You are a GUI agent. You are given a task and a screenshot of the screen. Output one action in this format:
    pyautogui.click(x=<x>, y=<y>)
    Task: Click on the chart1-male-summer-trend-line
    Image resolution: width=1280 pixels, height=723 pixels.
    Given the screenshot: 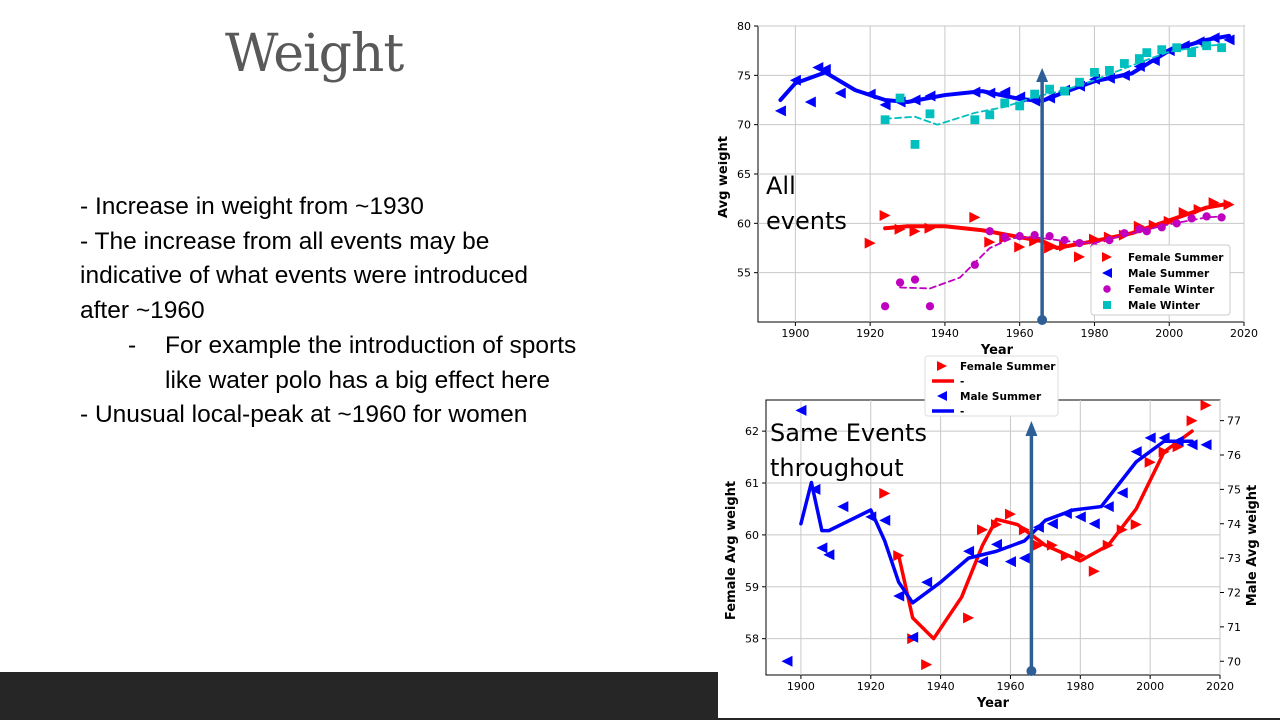 What is the action you would take?
    pyautogui.click(x=1005, y=68)
    